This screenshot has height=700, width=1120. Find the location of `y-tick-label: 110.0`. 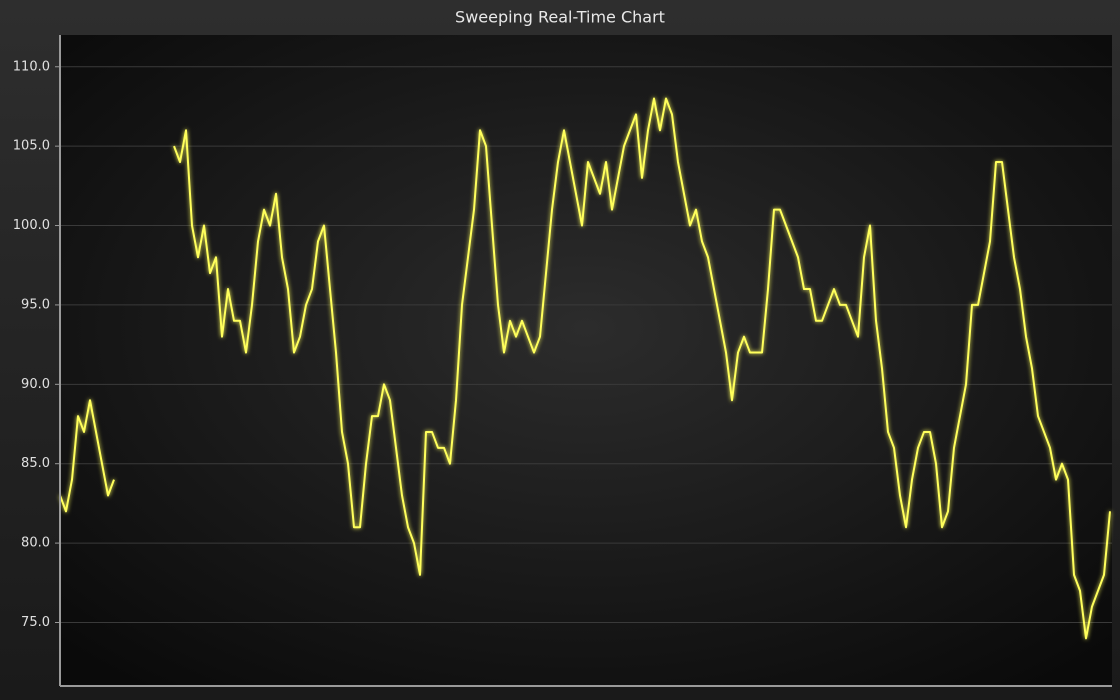

y-tick-label: 110.0 is located at coordinates (31, 66).